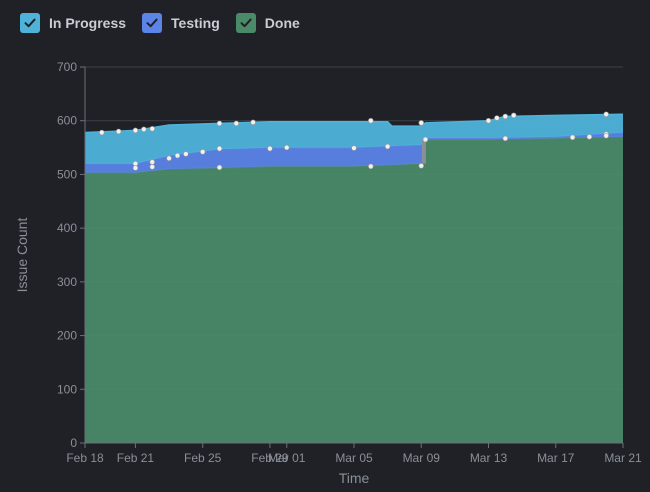 Image resolution: width=650 pixels, height=492 pixels. I want to click on x-tick-label: Mar 17, so click(556, 458).